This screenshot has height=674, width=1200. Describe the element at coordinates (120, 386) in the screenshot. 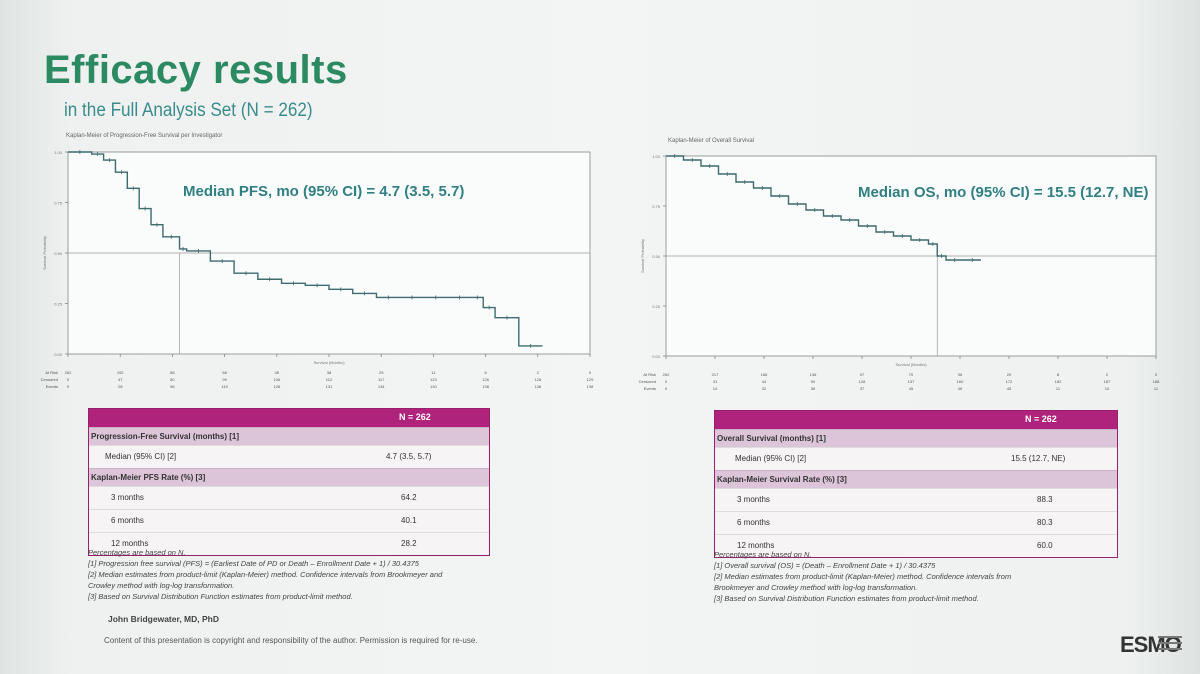

I see `risk-cell: 28` at that location.